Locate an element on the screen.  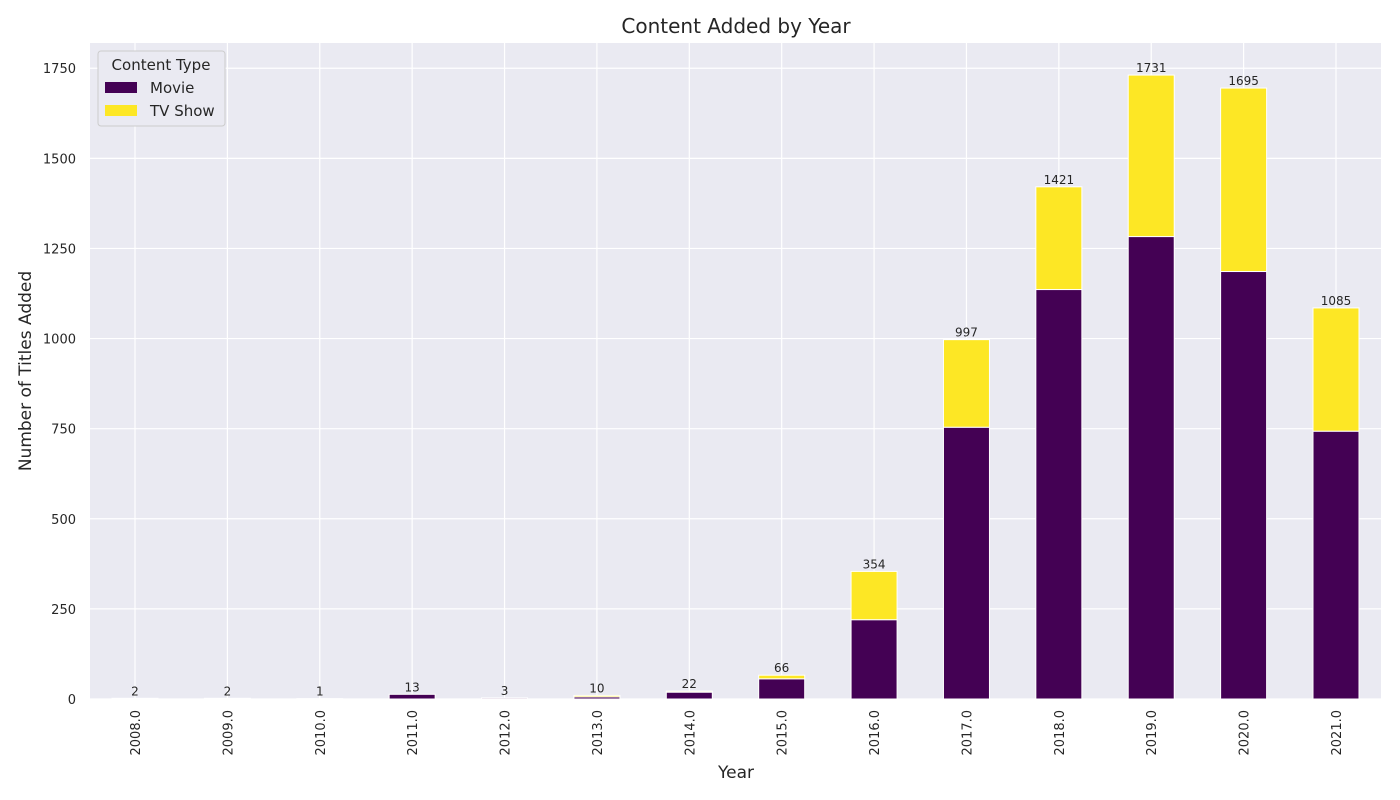
bar-tv-show-2013 is located at coordinates (597, 696).